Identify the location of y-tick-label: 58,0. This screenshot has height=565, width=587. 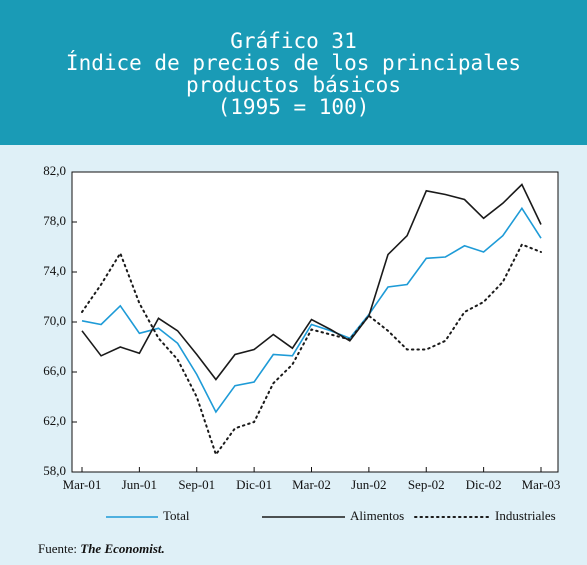
(54, 470).